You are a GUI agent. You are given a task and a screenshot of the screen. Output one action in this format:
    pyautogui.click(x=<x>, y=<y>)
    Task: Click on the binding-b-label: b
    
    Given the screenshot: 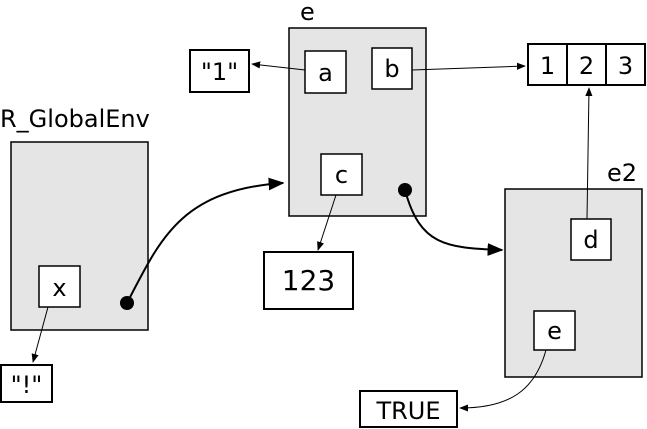 What is the action you would take?
    pyautogui.click(x=391, y=69)
    